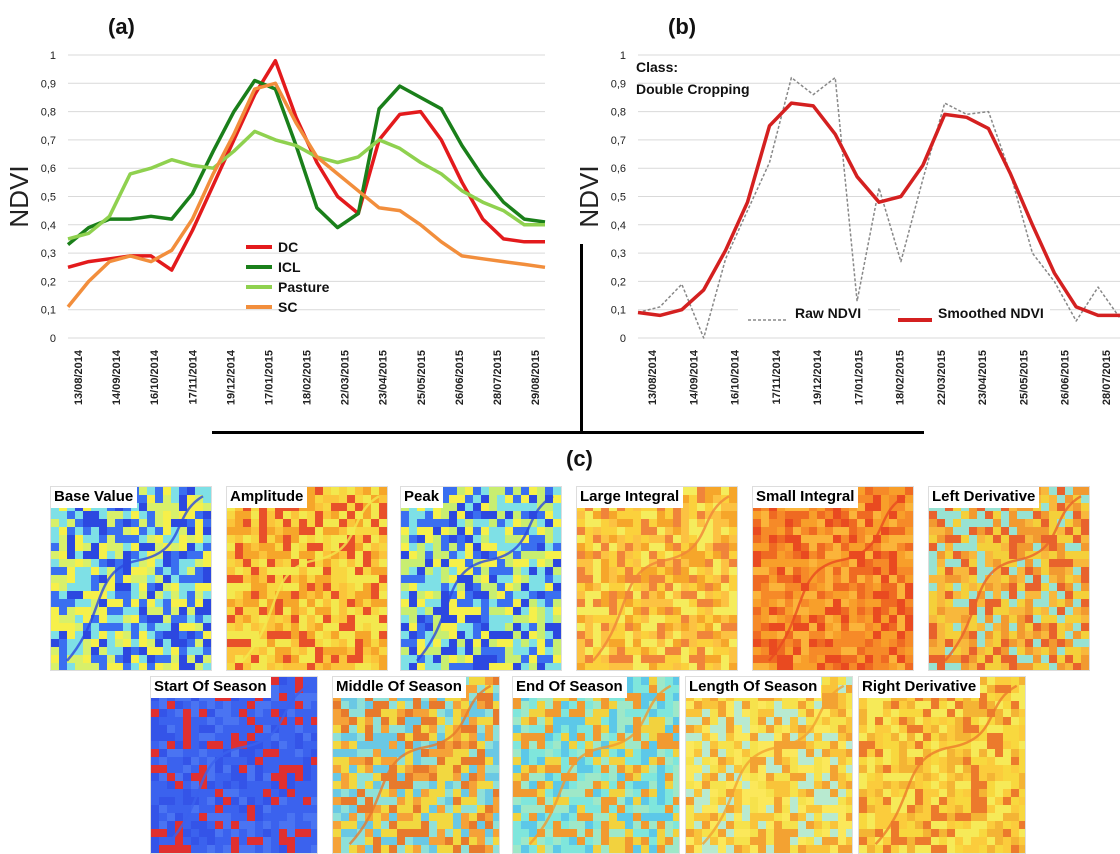 The width and height of the screenshot is (1120, 854). What do you see at coordinates (682, 26) in the screenshot?
I see `panel-label-b: (b)` at bounding box center [682, 26].